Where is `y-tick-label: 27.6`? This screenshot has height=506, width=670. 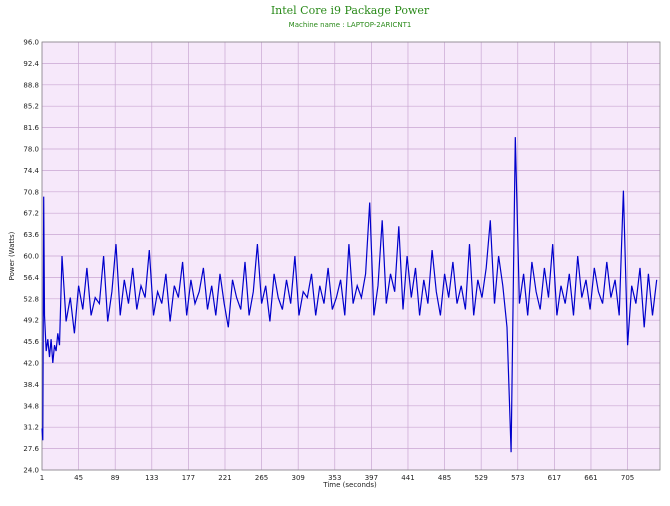
y-tick-label: 27.6 is located at coordinates (31, 449).